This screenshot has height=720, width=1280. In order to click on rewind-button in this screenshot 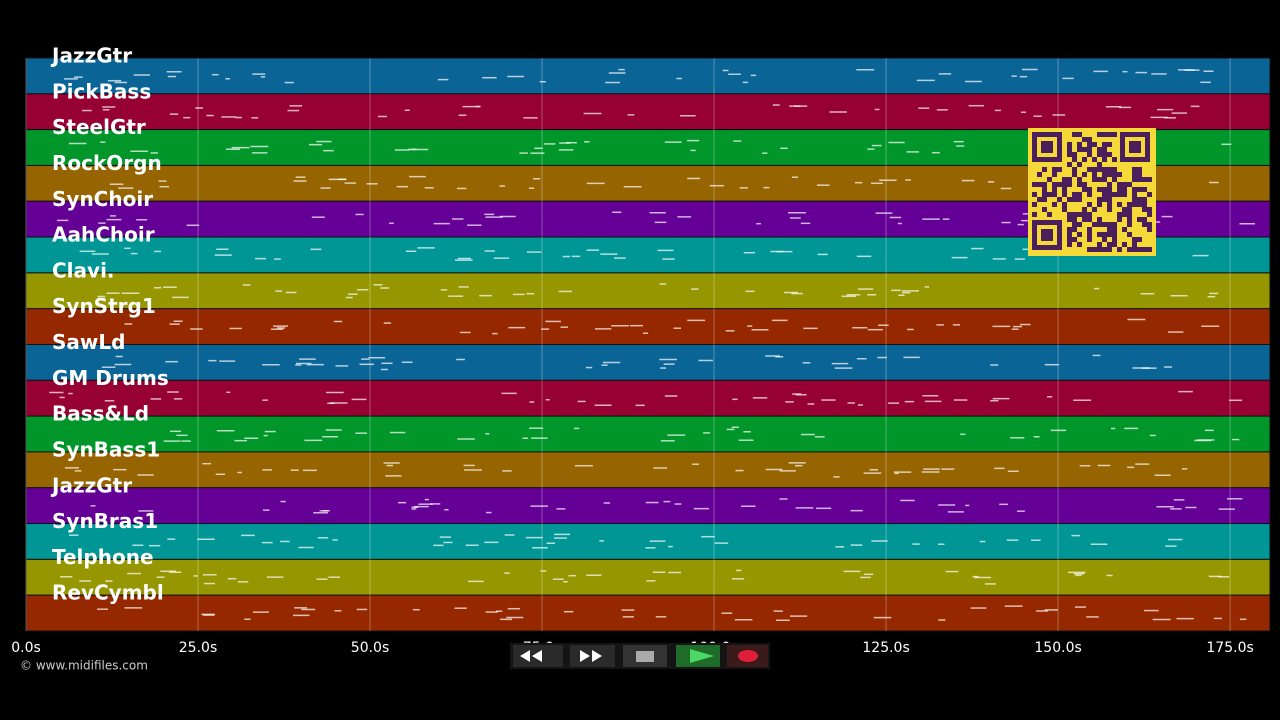, I will do `click(538, 656)`.